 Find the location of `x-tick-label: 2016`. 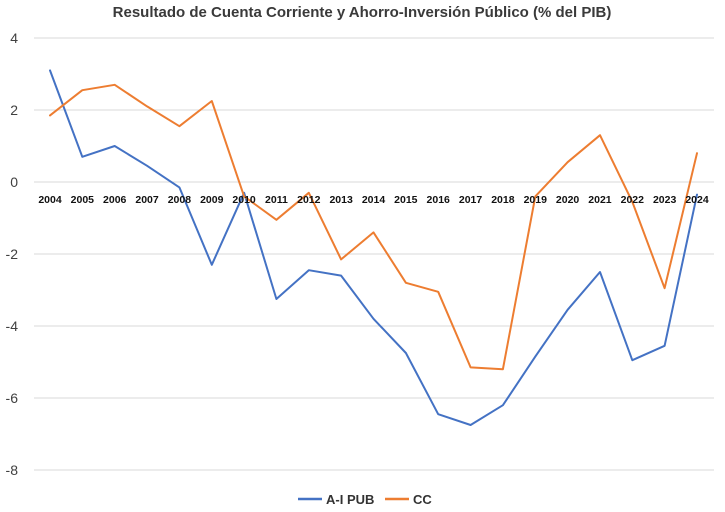

x-tick-label: 2016 is located at coordinates (439, 200).